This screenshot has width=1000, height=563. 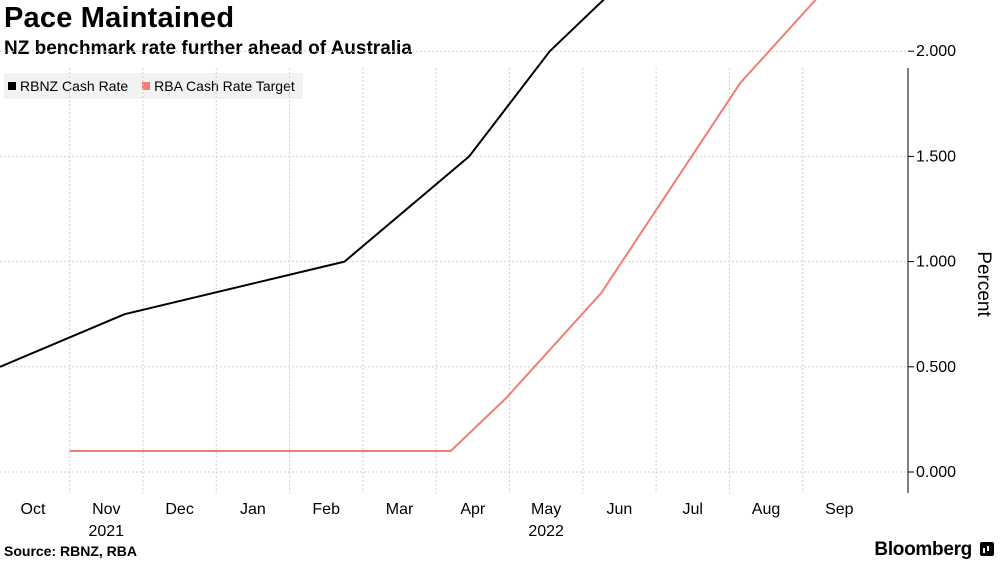 I want to click on y-tick-label: 1.000, so click(x=936, y=262).